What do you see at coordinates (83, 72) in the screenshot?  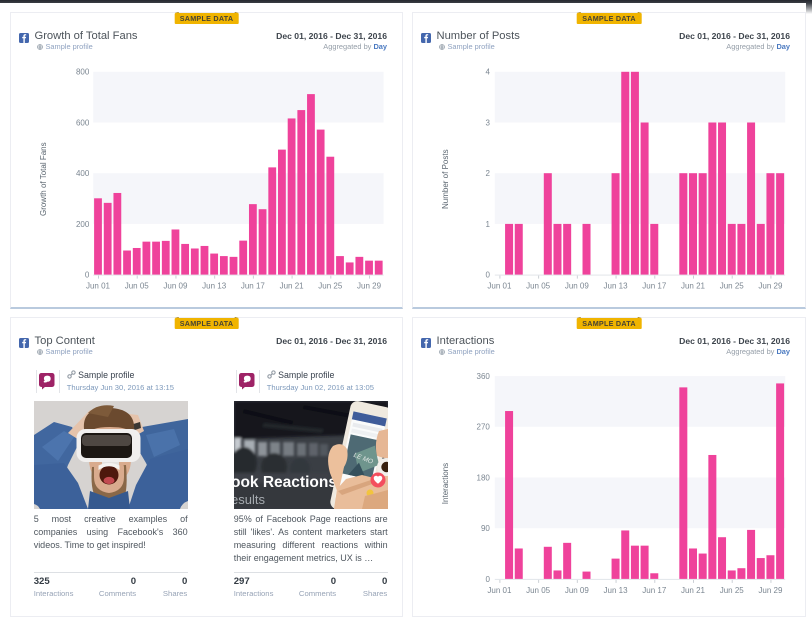 I see `svg-text: 800` at bounding box center [83, 72].